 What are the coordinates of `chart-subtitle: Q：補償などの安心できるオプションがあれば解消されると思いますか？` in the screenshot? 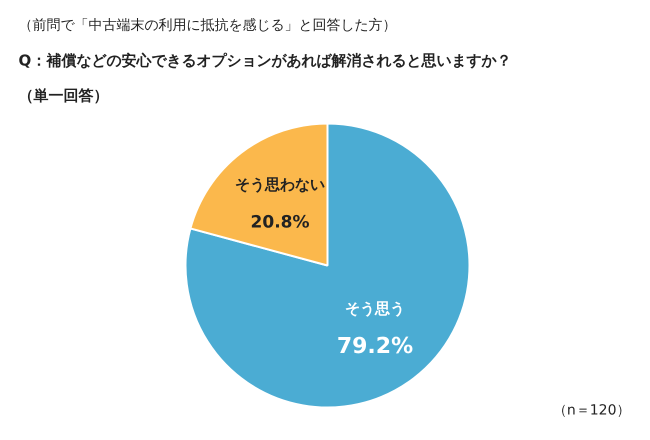 It's located at (265, 61).